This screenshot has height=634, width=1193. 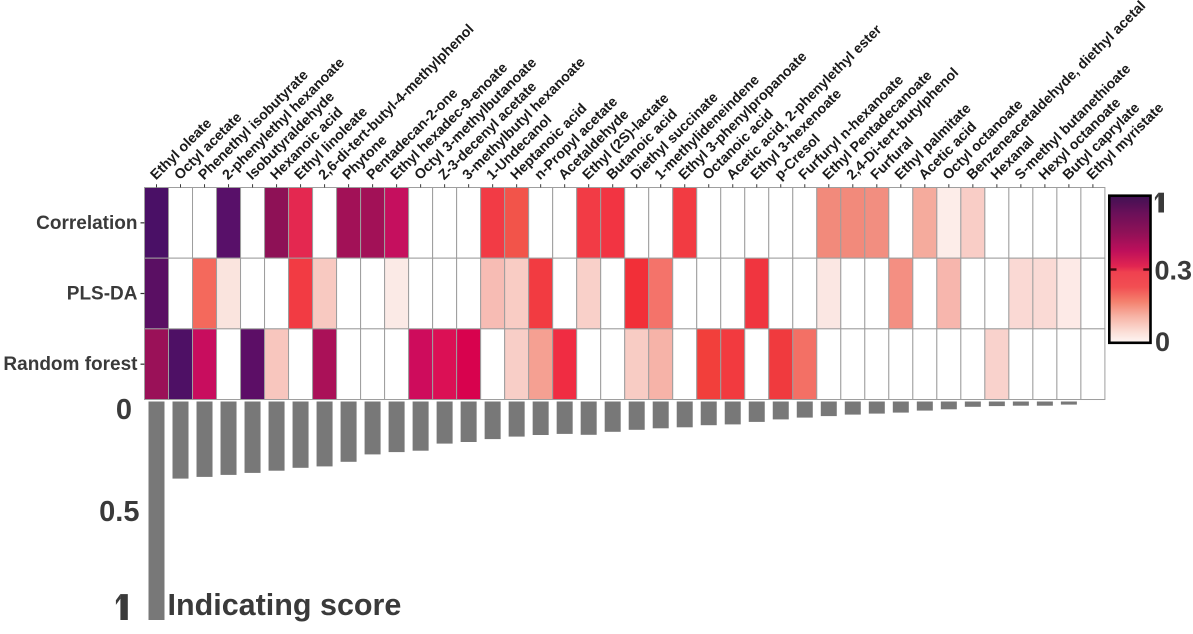 I want to click on svg-text: Indicating score, so click(x=285, y=605).